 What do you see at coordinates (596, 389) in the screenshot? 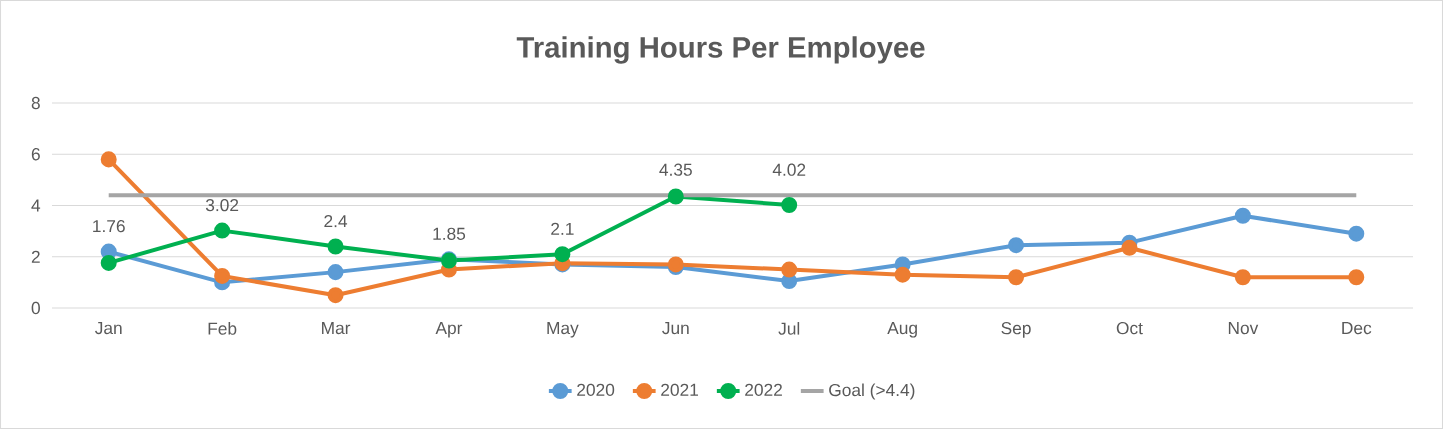
I see `legend-label: 2020` at bounding box center [596, 389].